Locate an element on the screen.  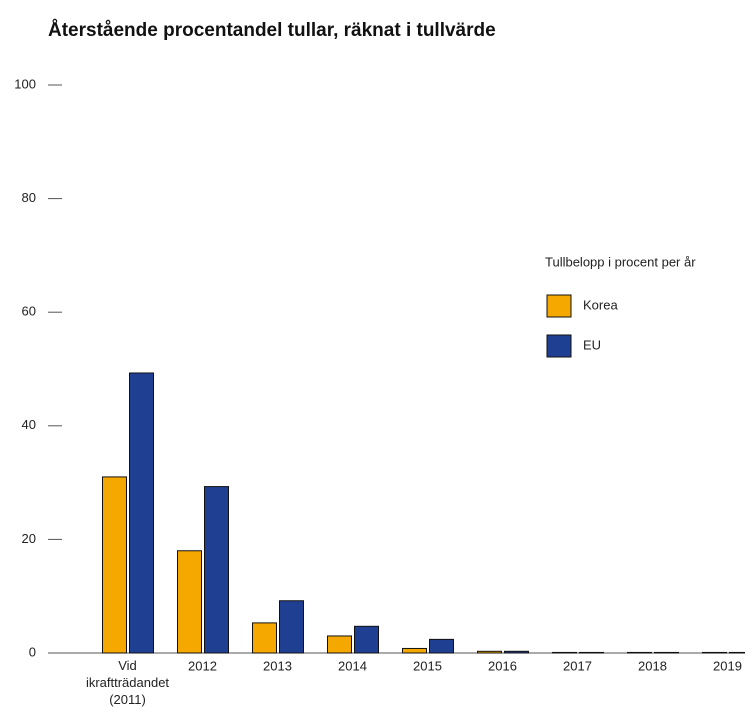
y-tick-label: 40 is located at coordinates (29, 424).